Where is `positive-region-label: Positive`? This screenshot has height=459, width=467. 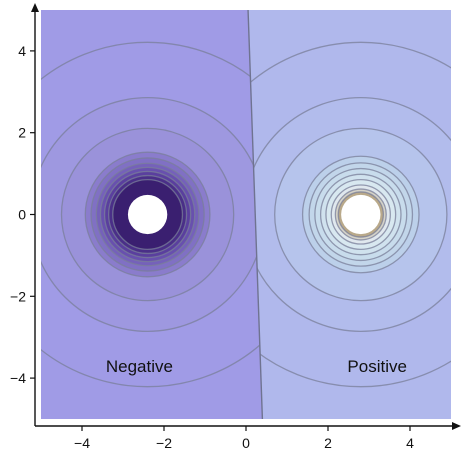 positive-region-label: Positive is located at coordinates (377, 366).